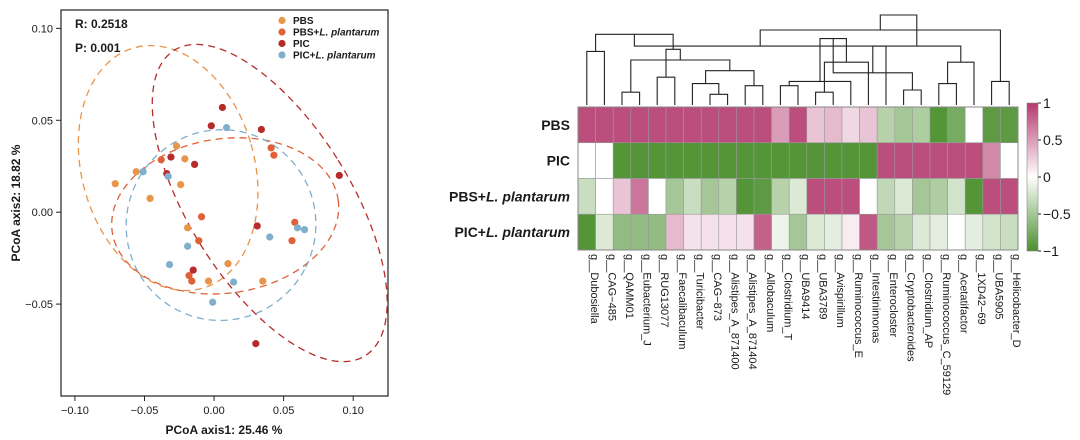 This screenshot has width=1080, height=440. What do you see at coordinates (946, 324) in the screenshot?
I see `column-label: g__Ruminococcus_C_59129` at bounding box center [946, 324].